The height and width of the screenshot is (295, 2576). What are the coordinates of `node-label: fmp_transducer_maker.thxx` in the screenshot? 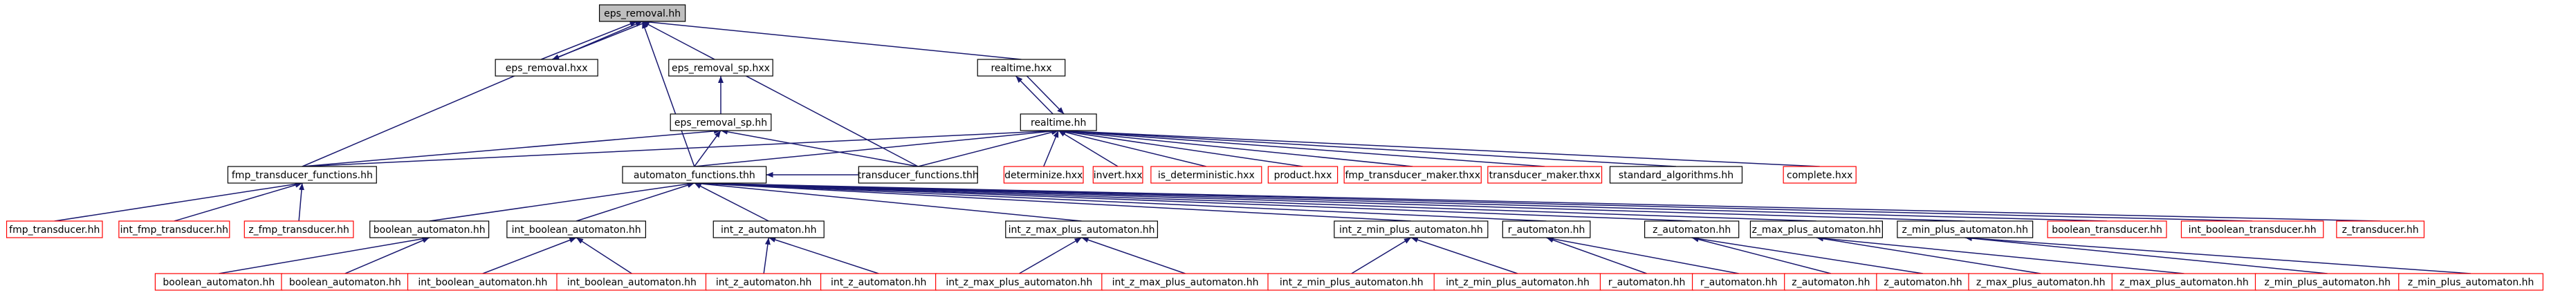 It's located at (1412, 175).